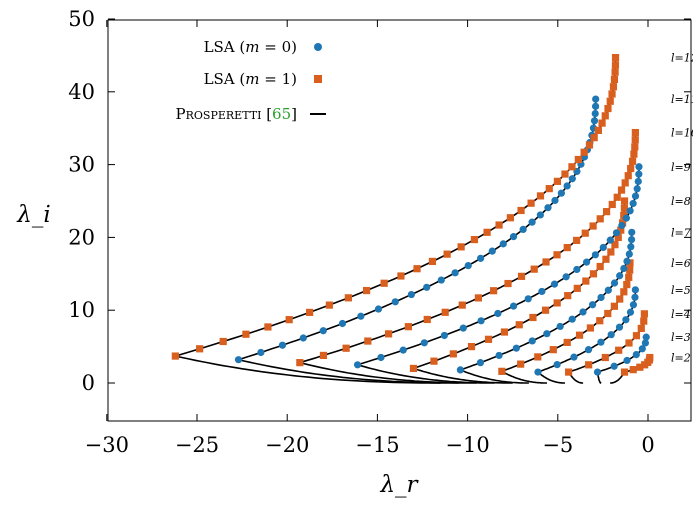 Image resolution: width=693 pixels, height=513 pixels. Describe the element at coordinates (197, 445) in the screenshot. I see `x-tick-label: −25` at that location.